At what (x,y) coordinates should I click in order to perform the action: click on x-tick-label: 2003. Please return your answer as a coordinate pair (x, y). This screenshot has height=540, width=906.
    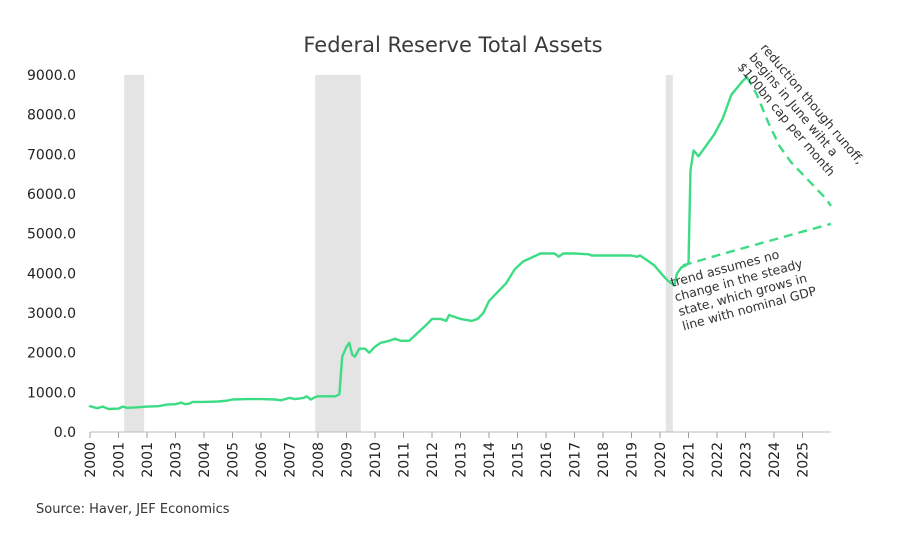
    Looking at the image, I should click on (177, 460).